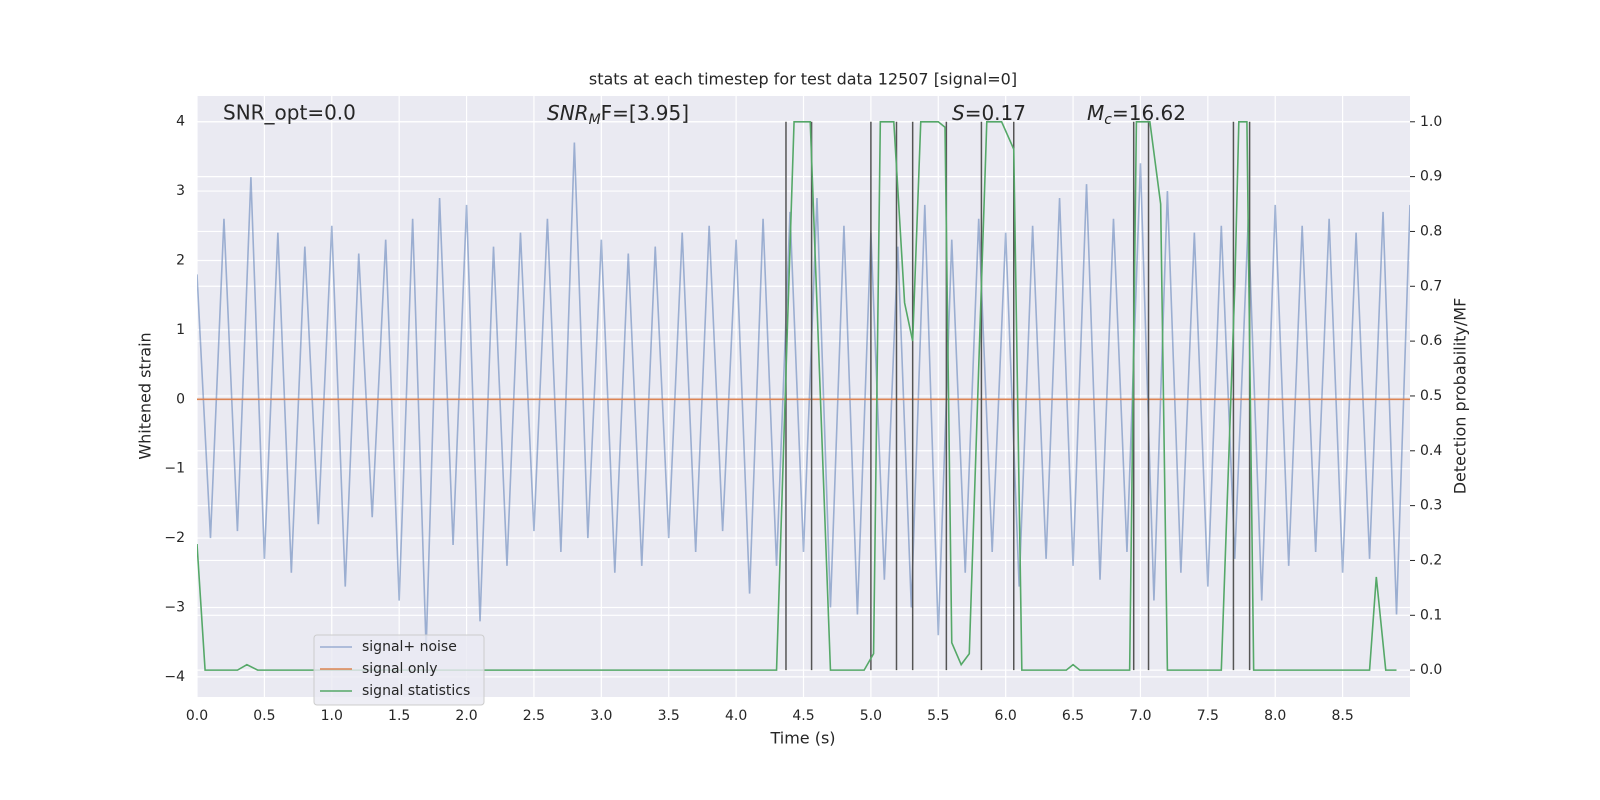  I want to click on x-tick-label: 8.5, so click(1342, 716).